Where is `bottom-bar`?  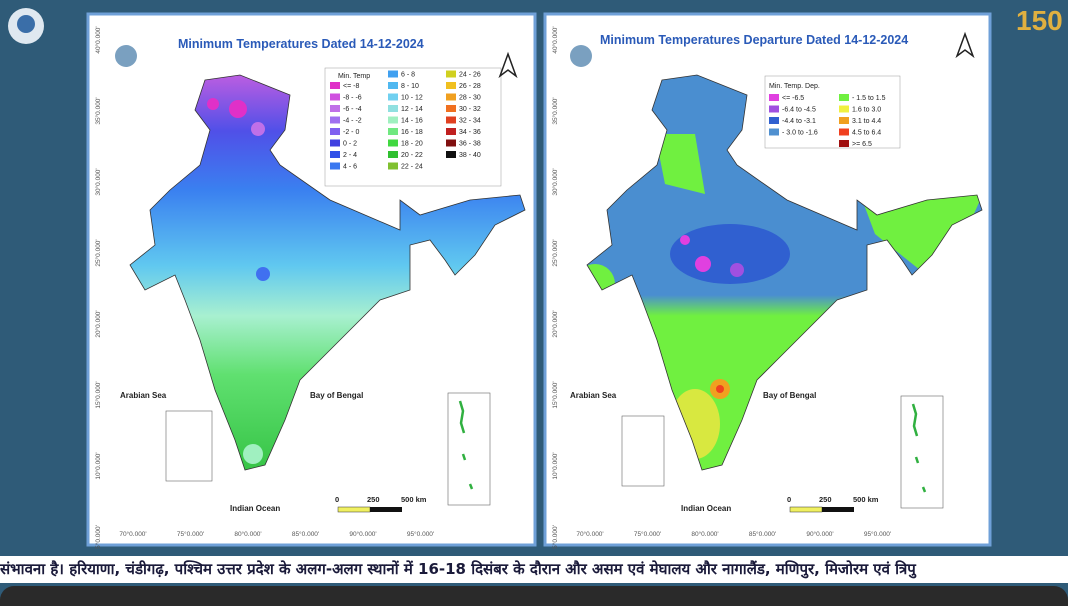 bottom-bar is located at coordinates (534, 596).